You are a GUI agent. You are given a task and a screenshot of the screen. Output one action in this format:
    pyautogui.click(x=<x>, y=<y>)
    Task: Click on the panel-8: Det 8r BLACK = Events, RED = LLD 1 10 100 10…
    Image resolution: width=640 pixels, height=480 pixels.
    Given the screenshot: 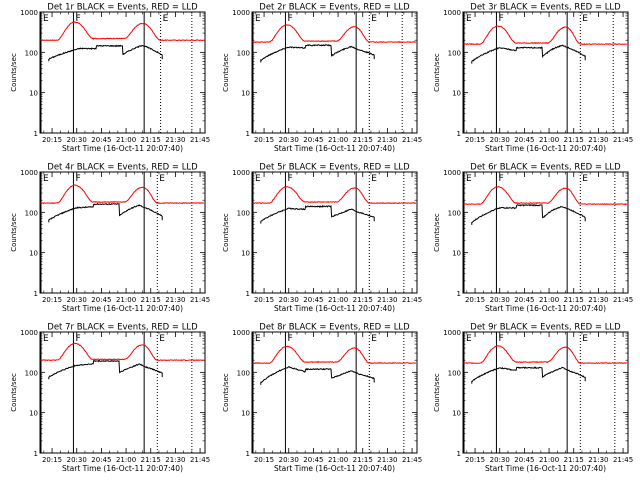 What is the action you would take?
    pyautogui.click(x=322, y=398)
    